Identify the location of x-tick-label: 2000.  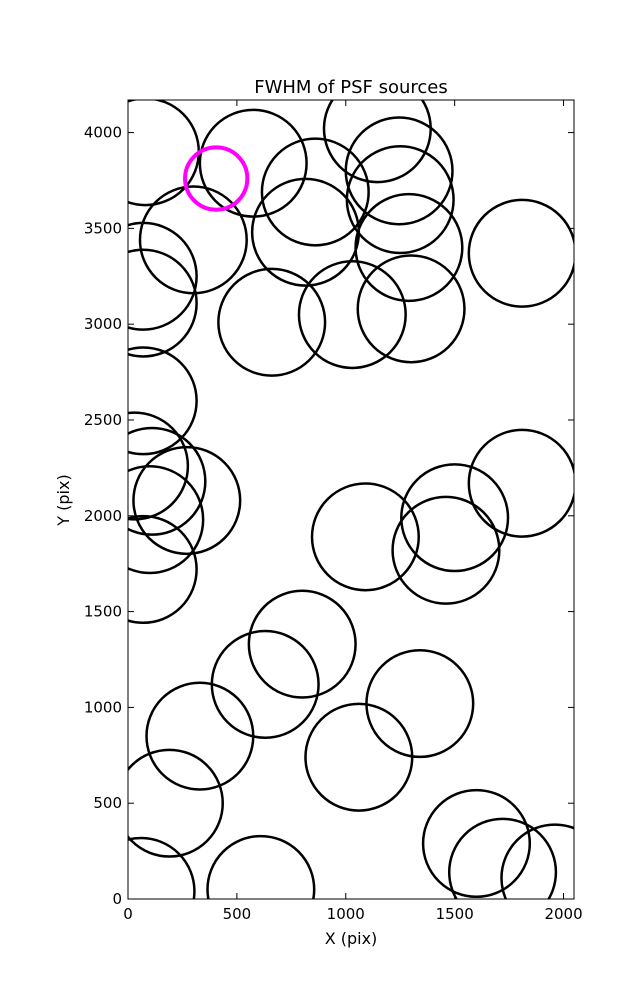
(563, 914).